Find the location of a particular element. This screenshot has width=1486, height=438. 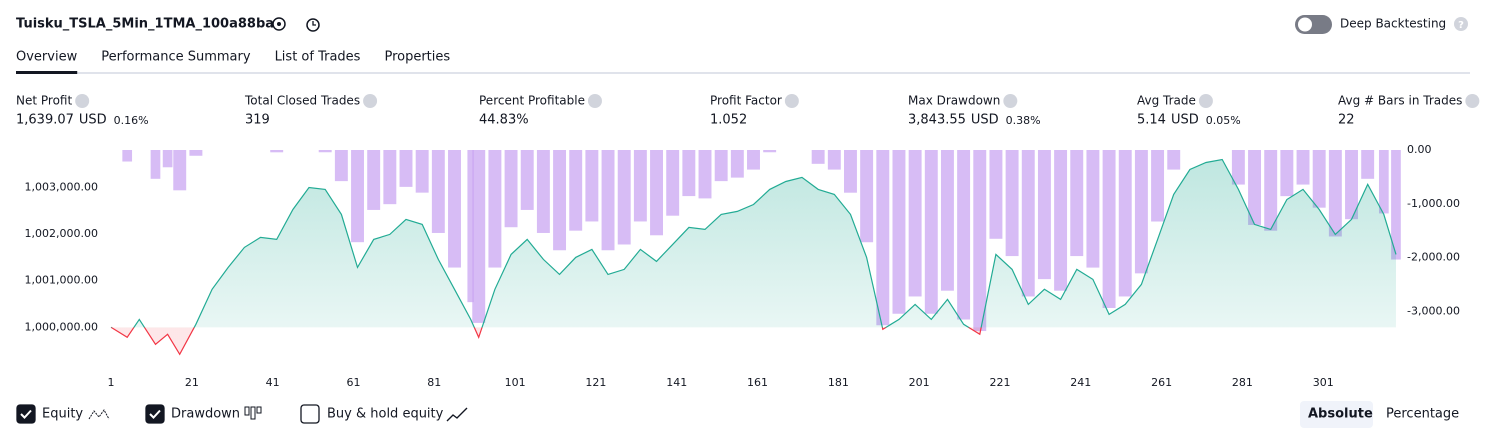

deep-backtesting-label: Deep Backtesting is located at coordinates (1393, 24).